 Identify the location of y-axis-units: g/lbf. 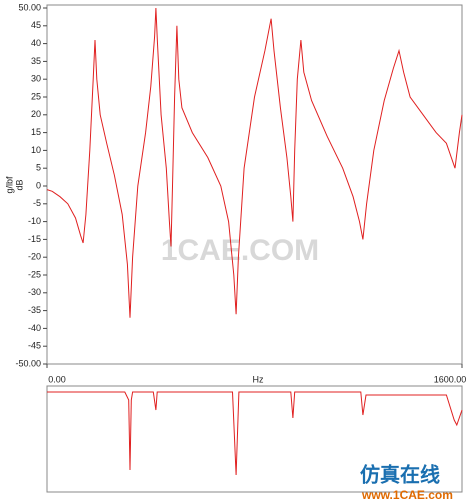
(9, 185).